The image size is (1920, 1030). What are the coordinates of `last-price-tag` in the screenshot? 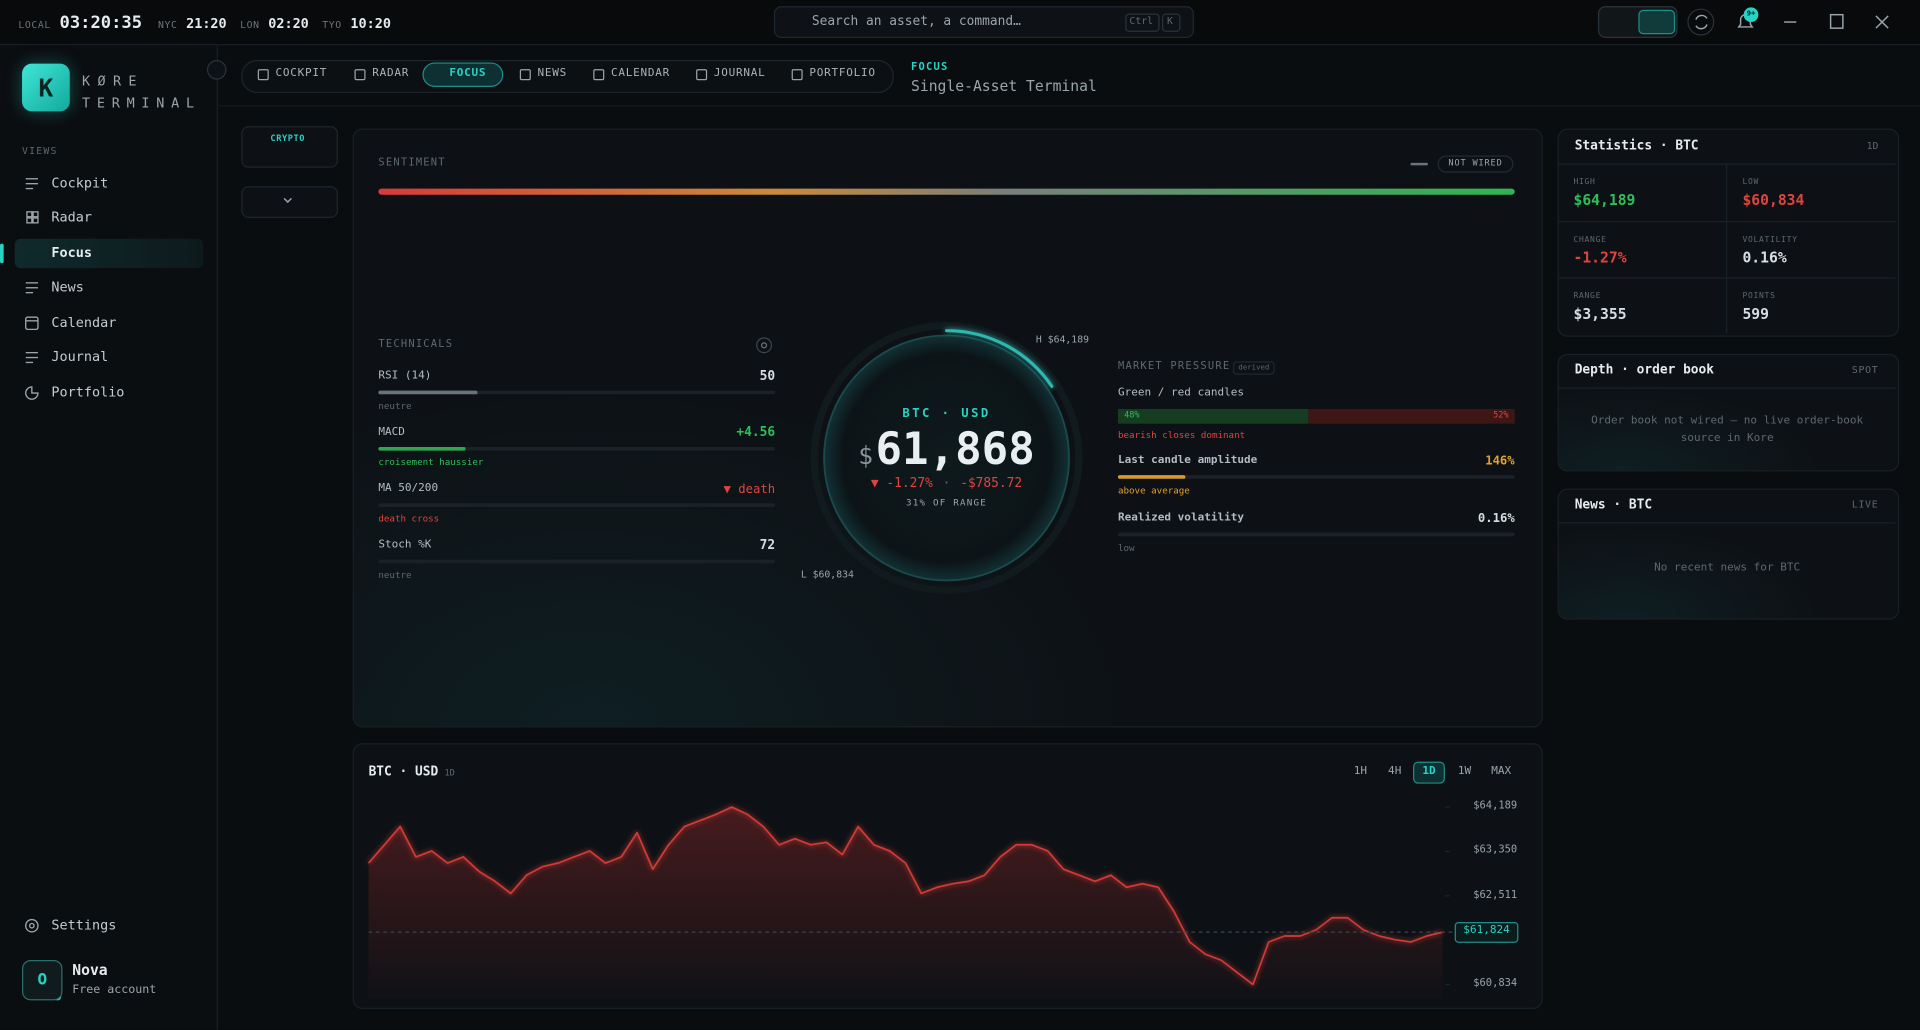 It's located at (1486, 932).